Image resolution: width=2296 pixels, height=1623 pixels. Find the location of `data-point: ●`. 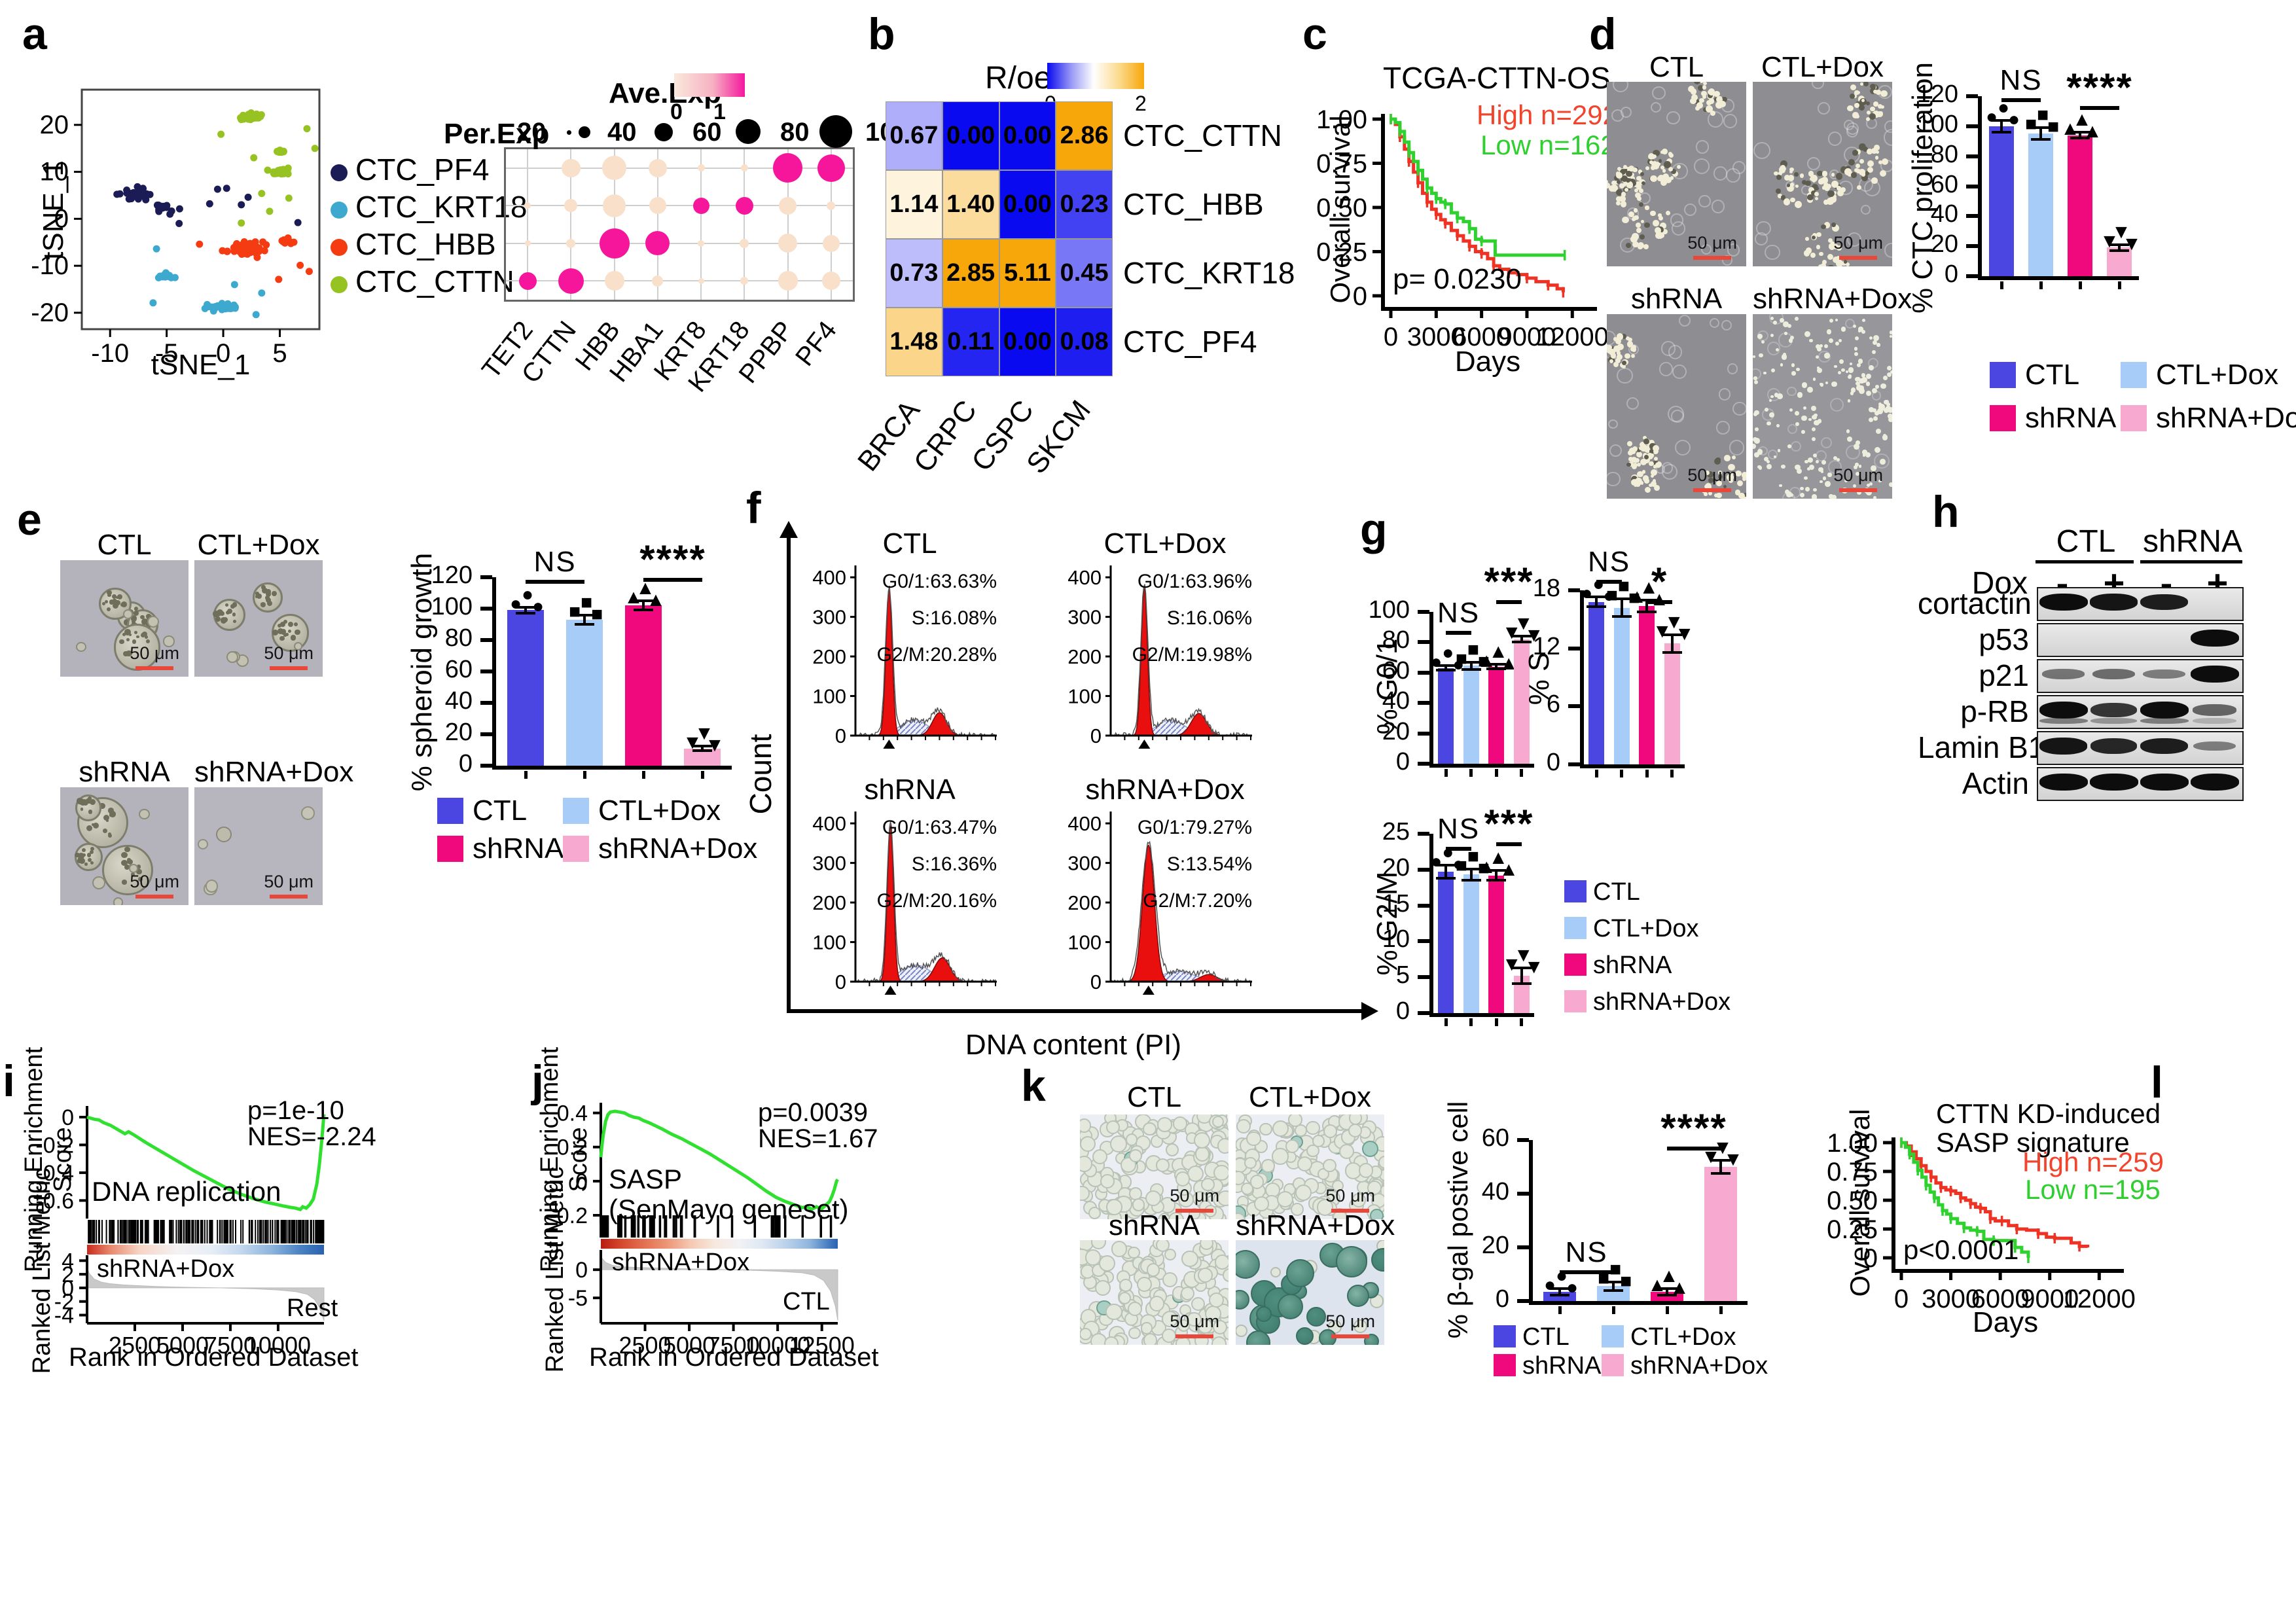

data-point: ● is located at coordinates (1436, 862).